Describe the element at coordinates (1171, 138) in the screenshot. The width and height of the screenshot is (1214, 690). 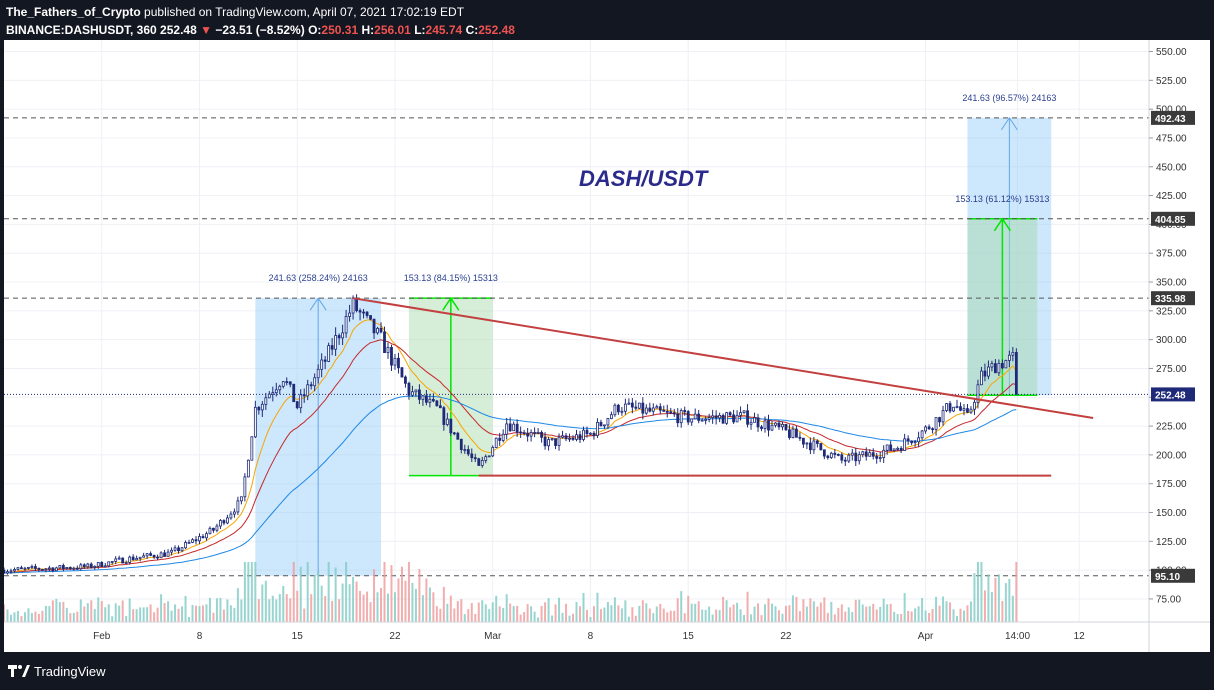
I see `price-tick-label: 475.00` at that location.